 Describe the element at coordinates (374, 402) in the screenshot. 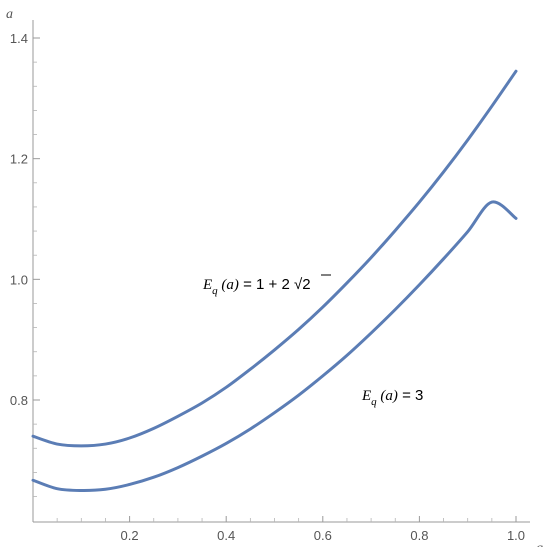

I see `annotation-lower-sub: q` at that location.